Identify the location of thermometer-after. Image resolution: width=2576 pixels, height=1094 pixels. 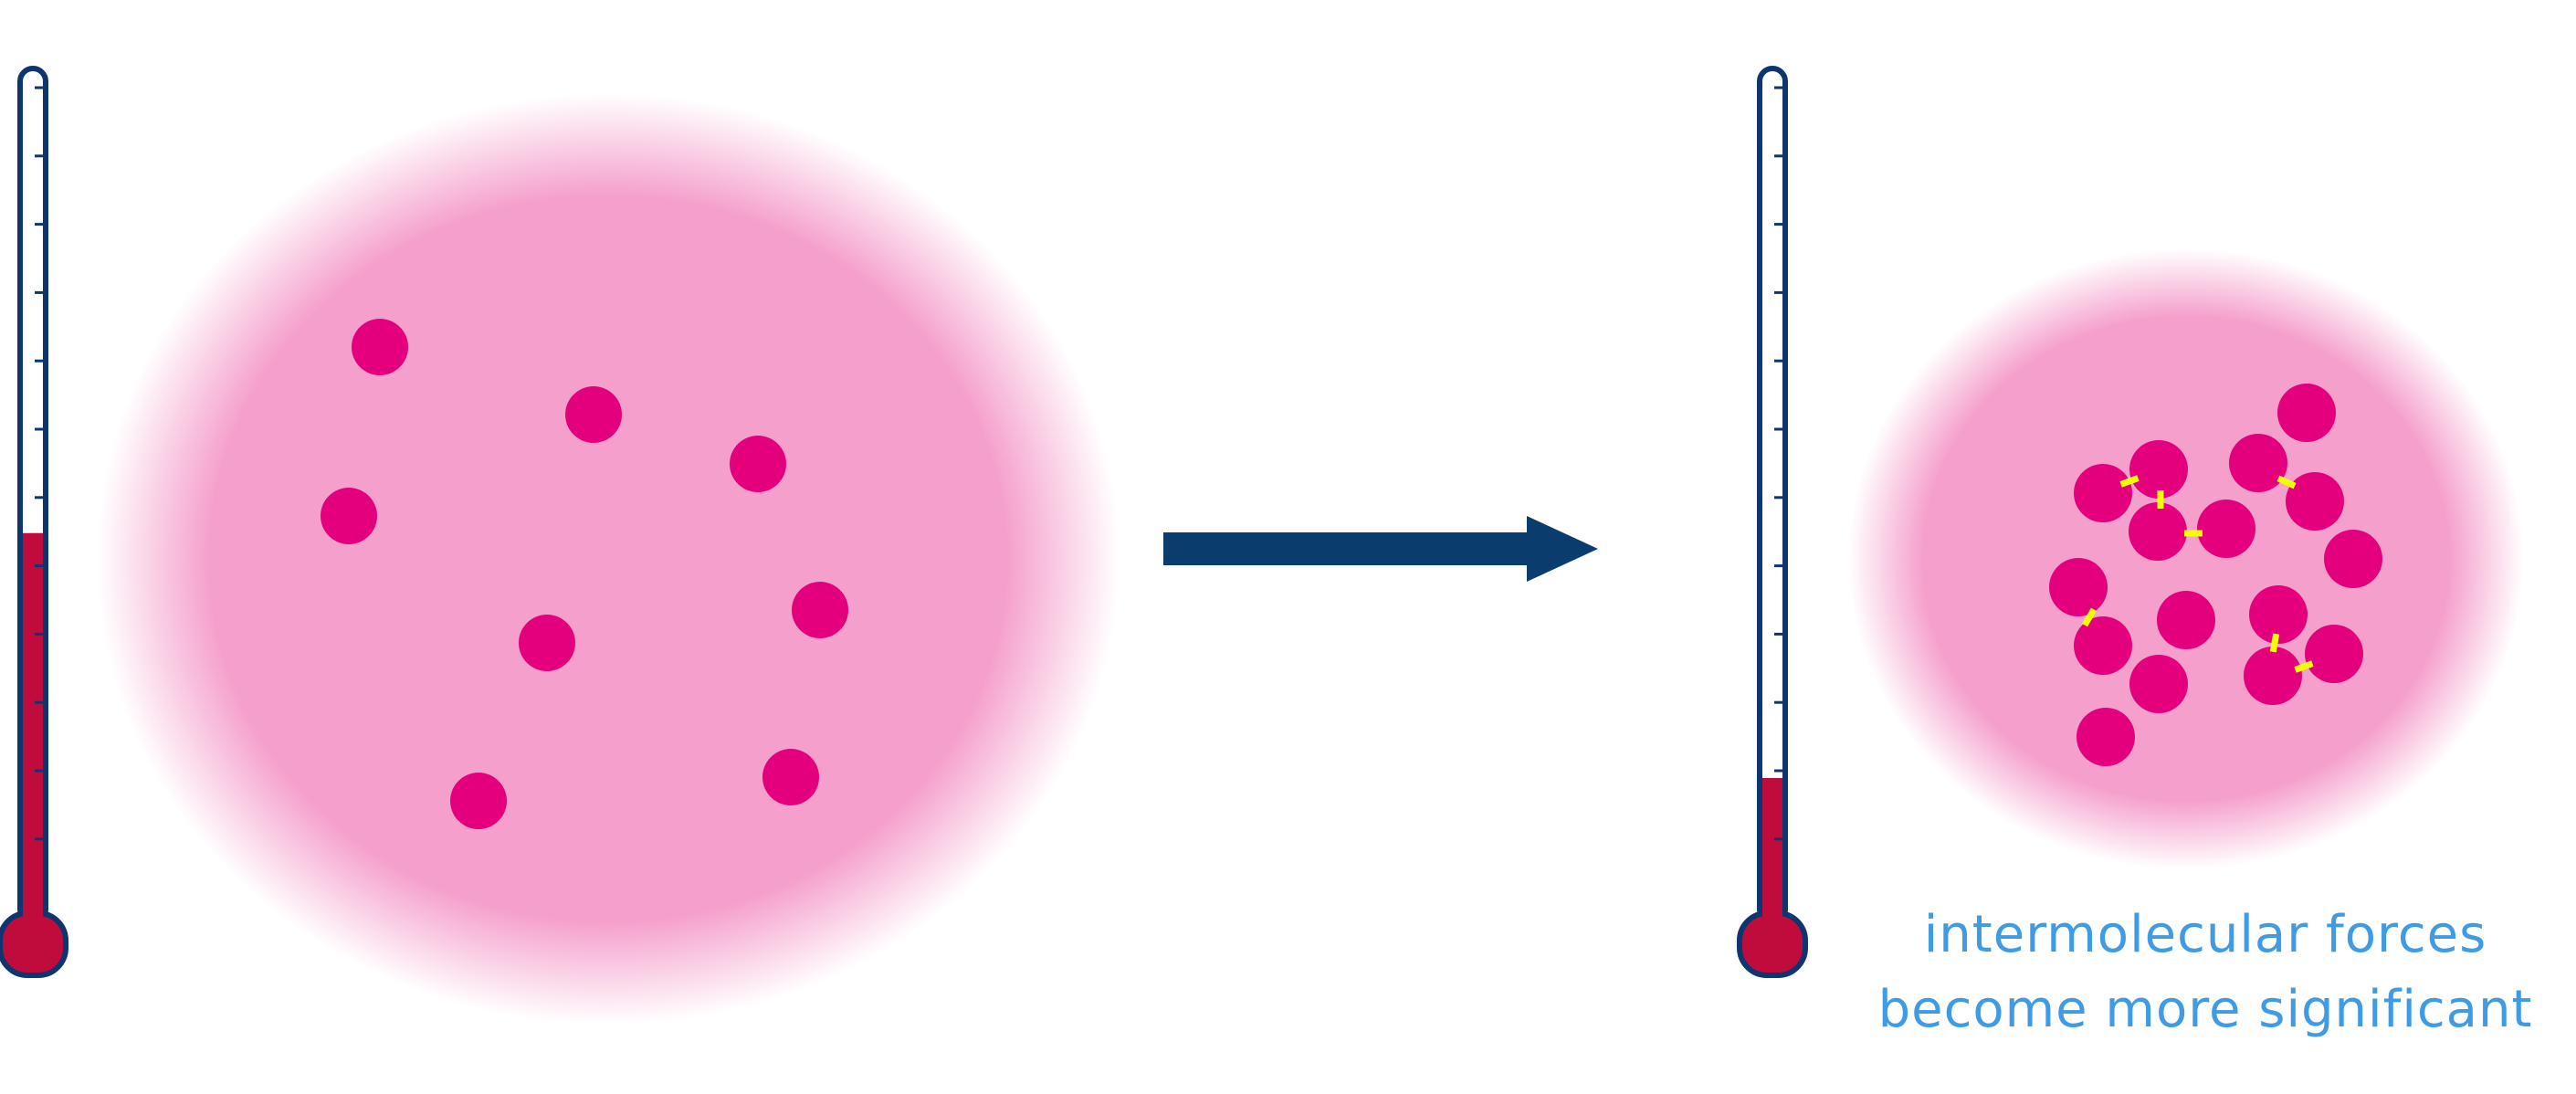
(1772, 522).